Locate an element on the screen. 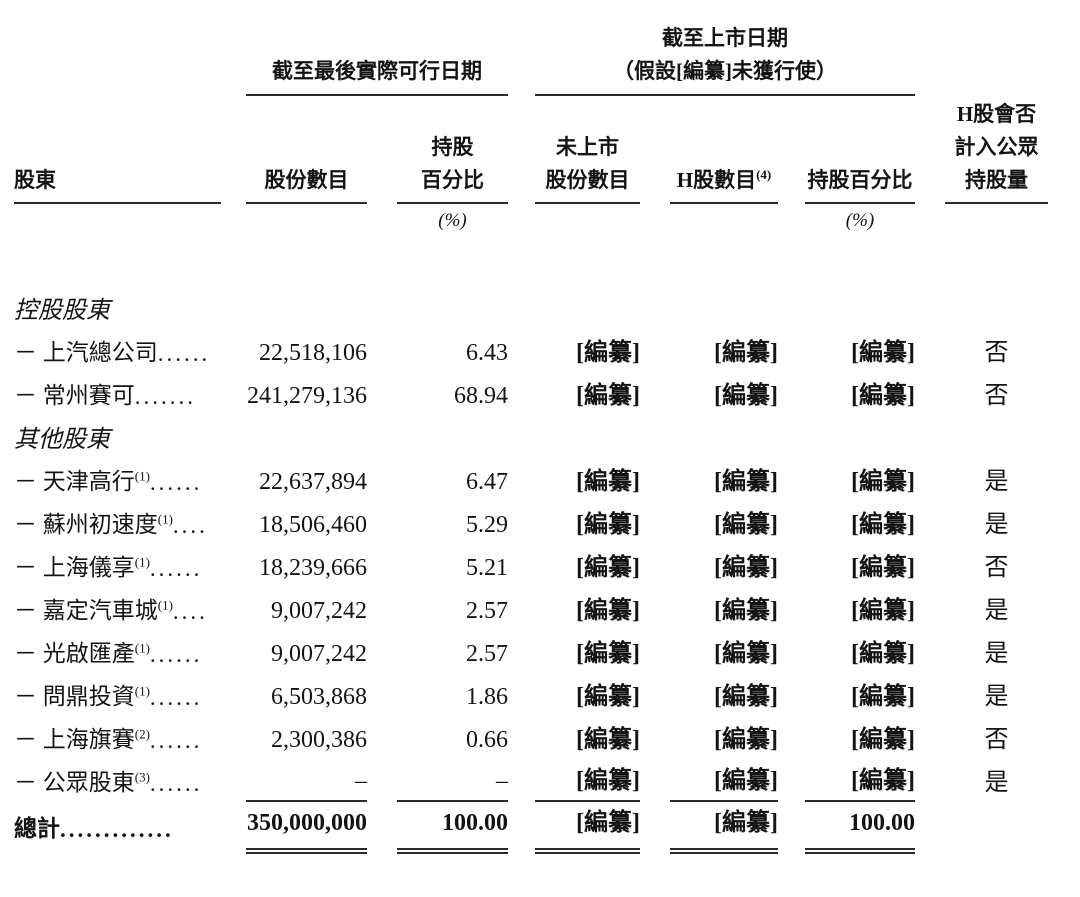 This screenshot has height=897, width=1080. section-header-row: 控股股東 is located at coordinates (540, 307).